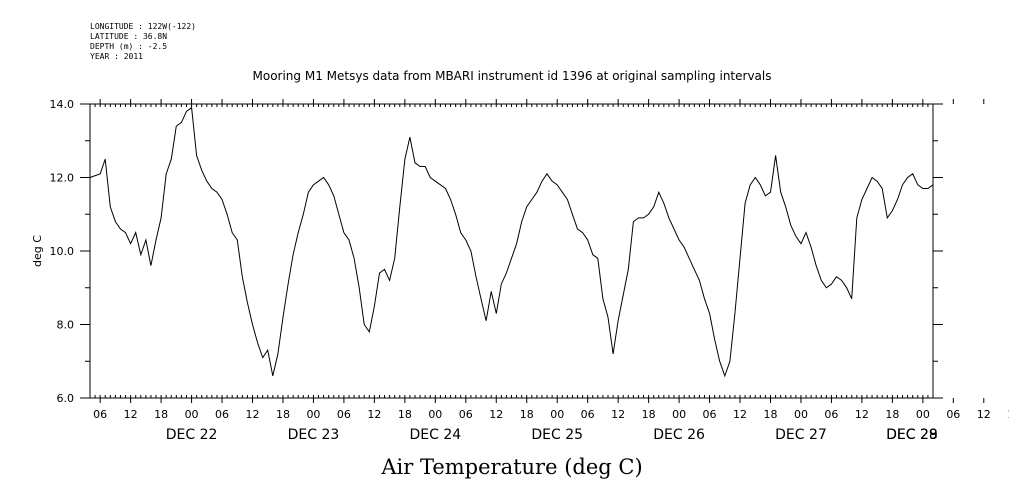 The image size is (1009, 504). Describe the element at coordinates (679, 435) in the screenshot. I see `x-day-label: DEC 26` at that location.